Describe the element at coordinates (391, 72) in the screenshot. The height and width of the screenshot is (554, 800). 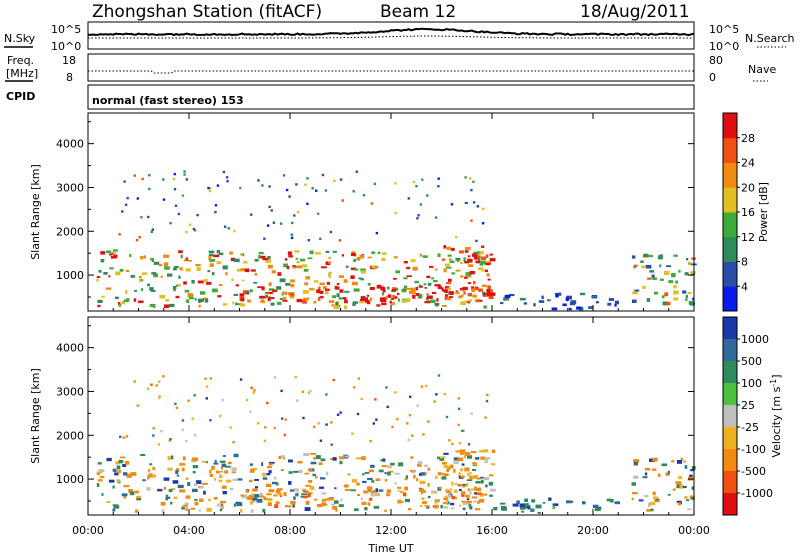
I see `freq-trace` at that location.